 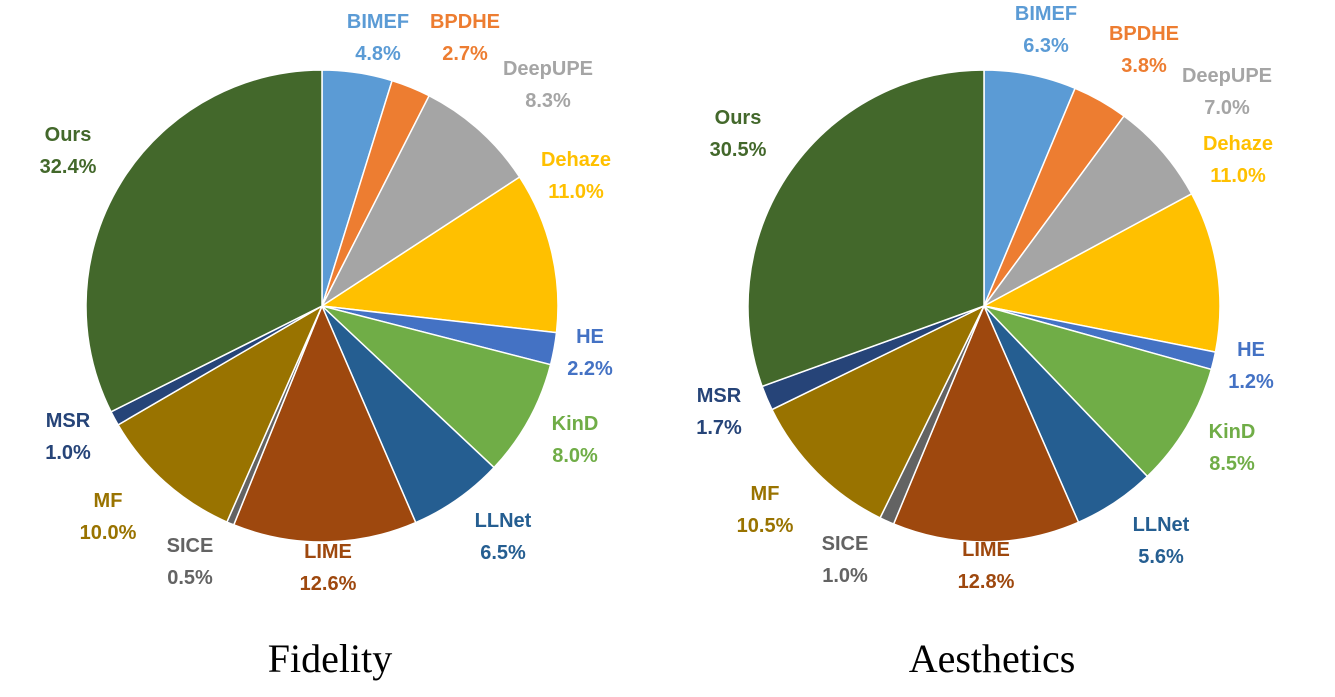 What do you see at coordinates (68, 437) in the screenshot?
I see `slice-label-msr: MSR 1.0%` at bounding box center [68, 437].